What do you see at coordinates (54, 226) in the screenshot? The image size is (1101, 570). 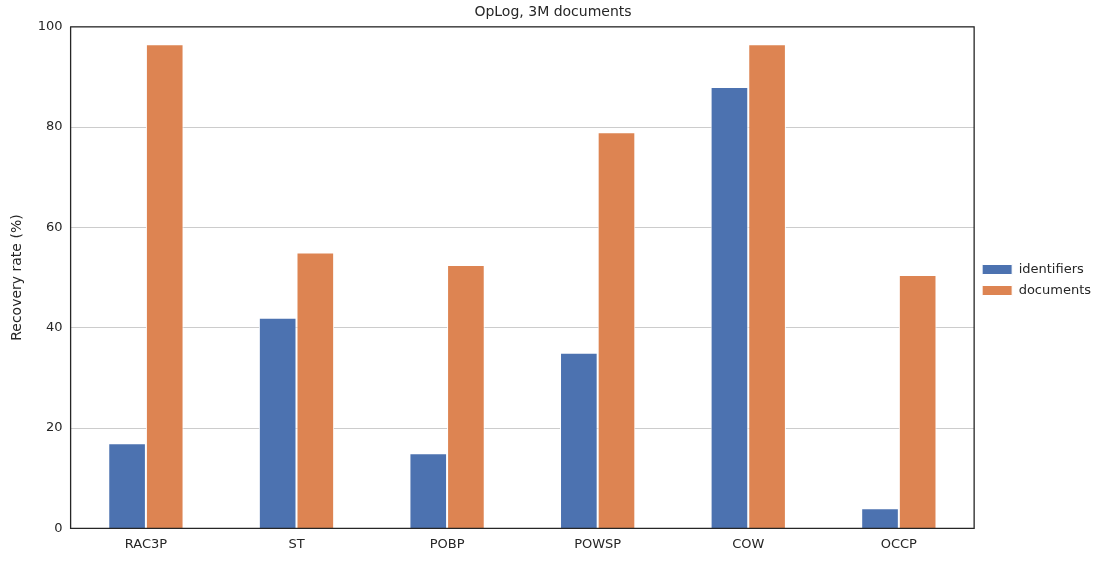 I see `y-tick-label: 60` at bounding box center [54, 226].